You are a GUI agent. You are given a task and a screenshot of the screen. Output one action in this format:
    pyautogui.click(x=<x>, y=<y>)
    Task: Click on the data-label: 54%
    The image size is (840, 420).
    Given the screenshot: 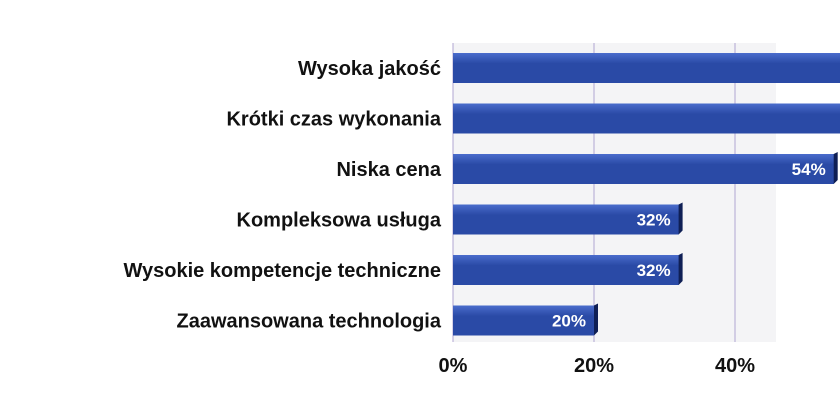 What is the action you would take?
    pyautogui.click(x=809, y=169)
    